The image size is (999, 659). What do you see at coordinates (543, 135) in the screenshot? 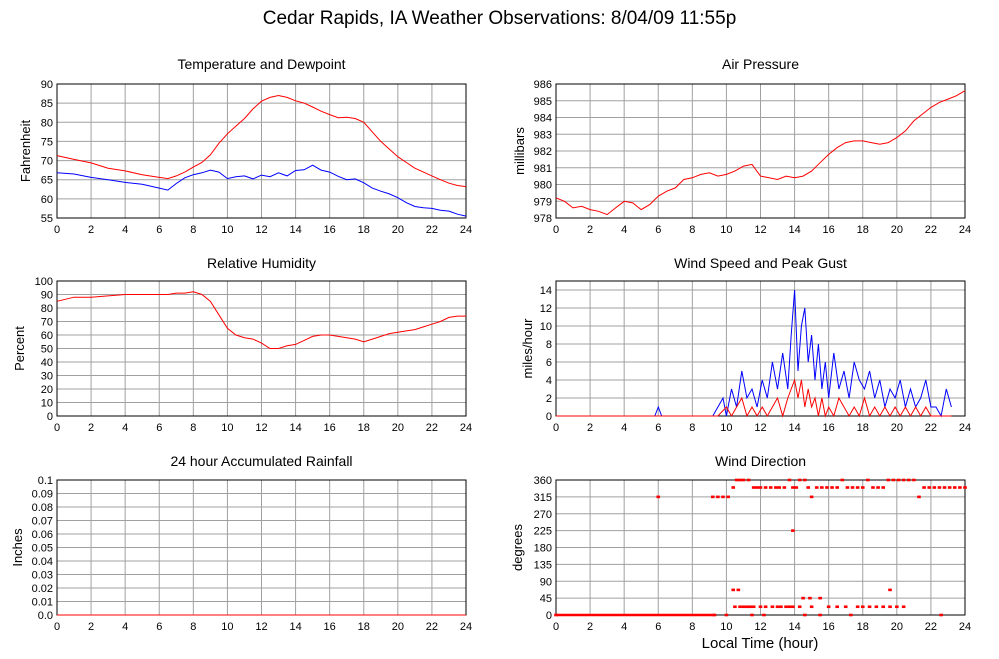
I see `y-tick-label: 983` at bounding box center [543, 135].